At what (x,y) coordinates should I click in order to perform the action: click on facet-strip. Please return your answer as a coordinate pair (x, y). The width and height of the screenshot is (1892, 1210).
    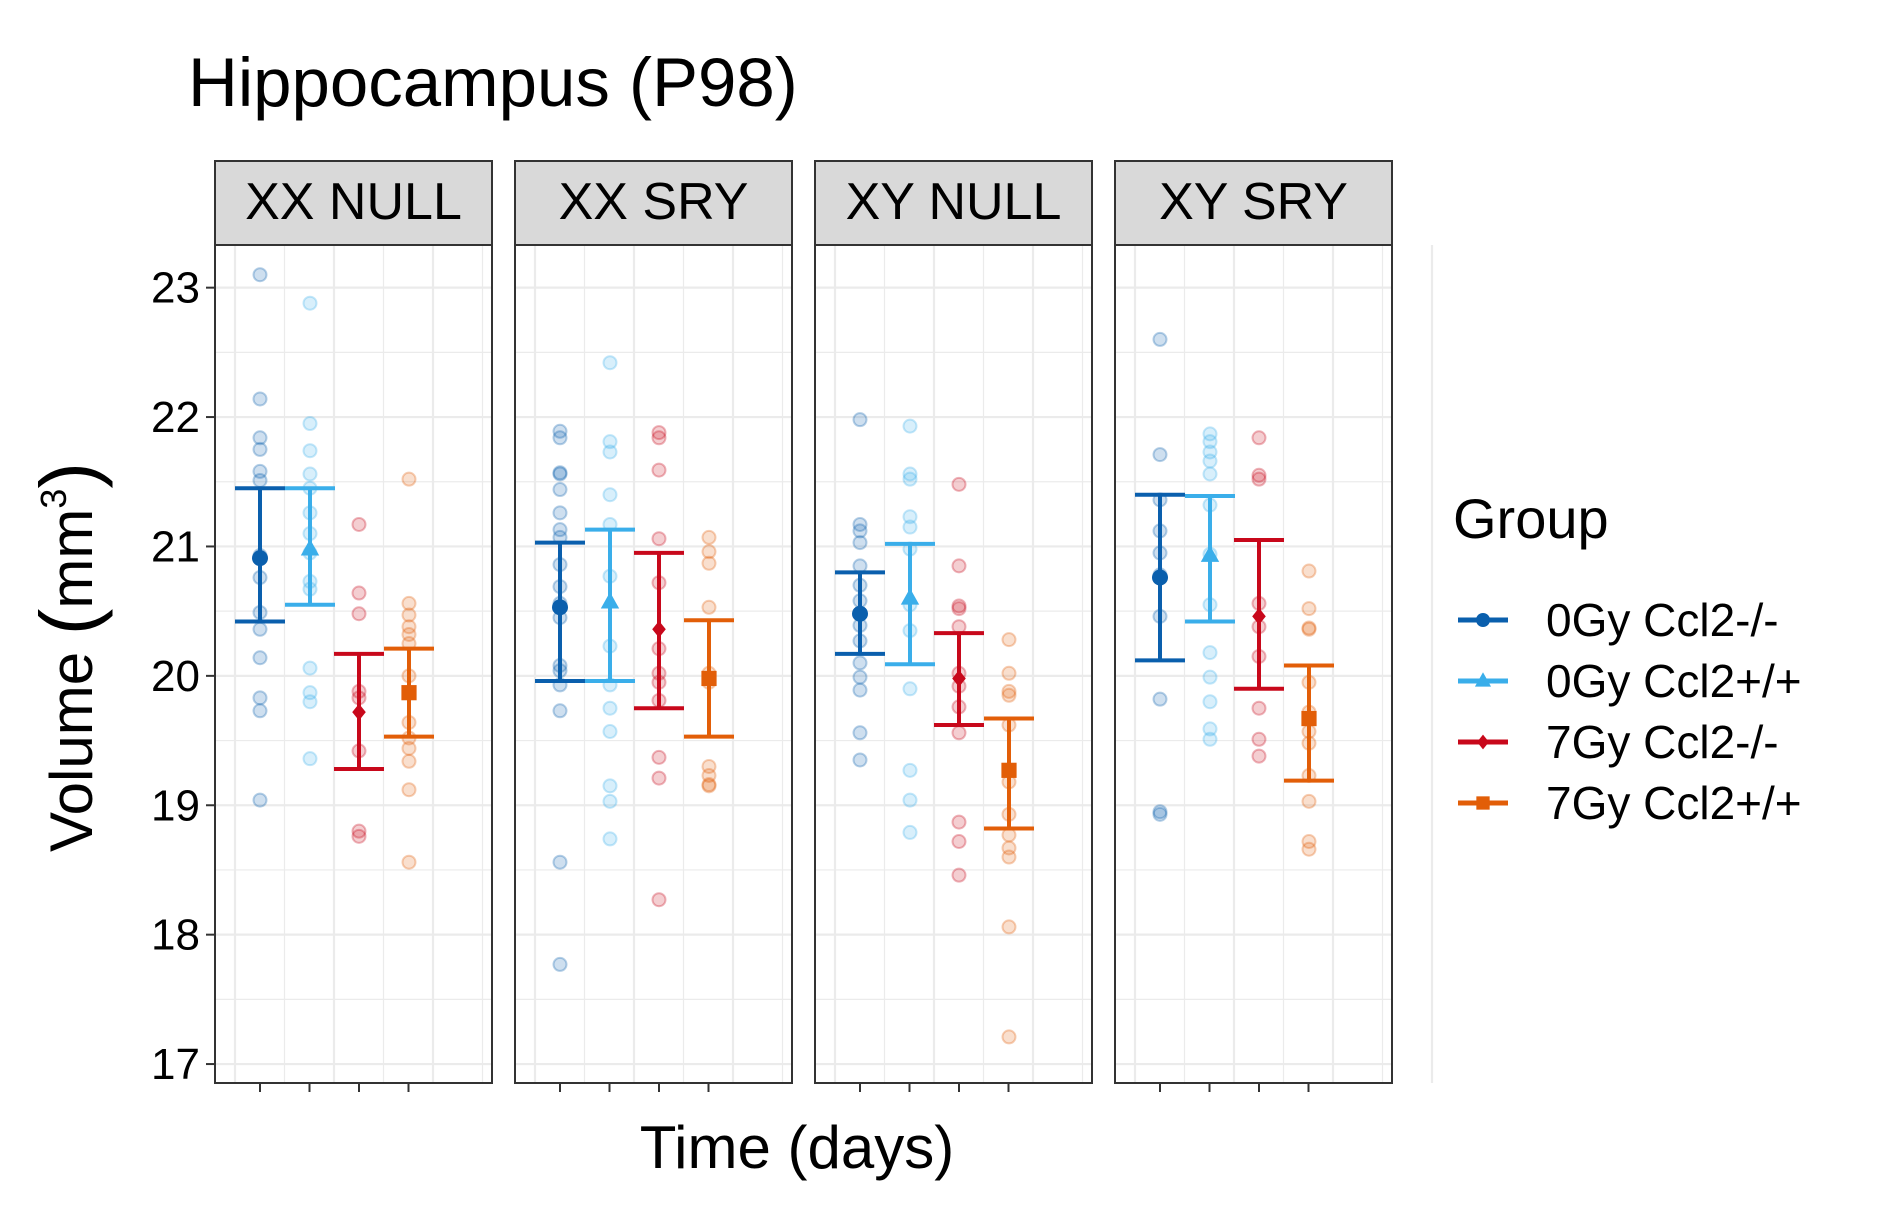
    Looking at the image, I should click on (953, 203).